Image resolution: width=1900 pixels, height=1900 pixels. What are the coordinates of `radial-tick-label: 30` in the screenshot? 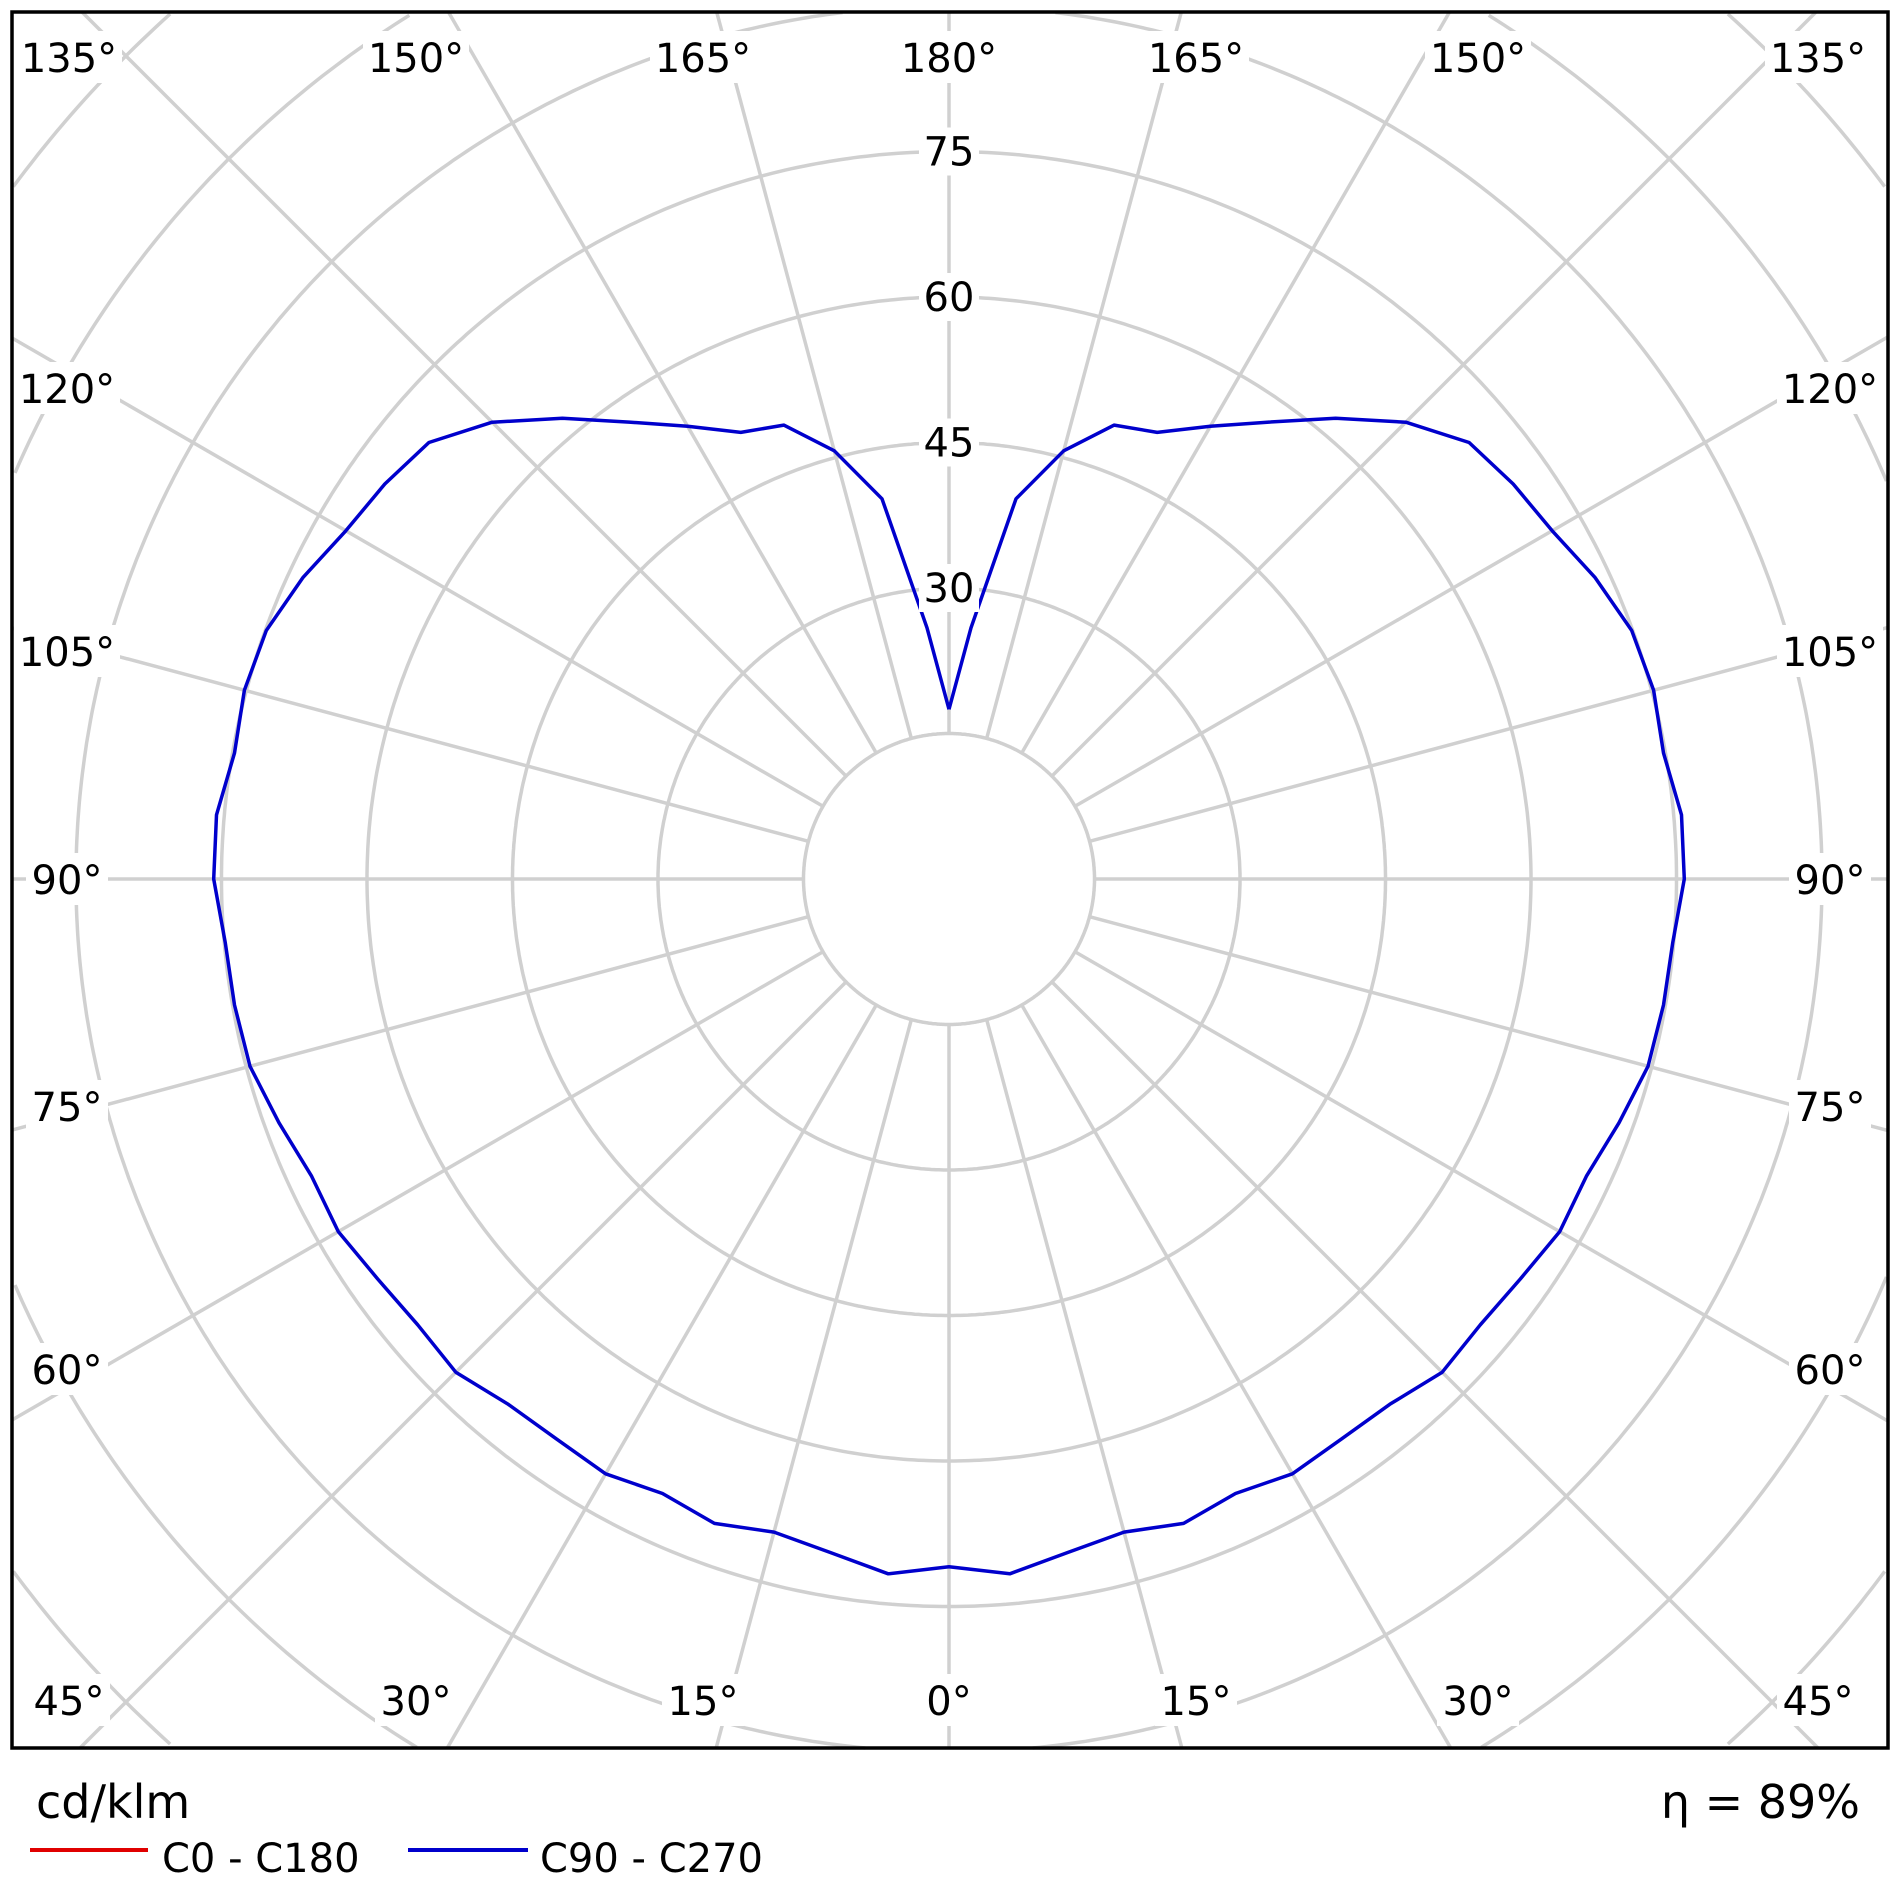 It's located at (949, 589).